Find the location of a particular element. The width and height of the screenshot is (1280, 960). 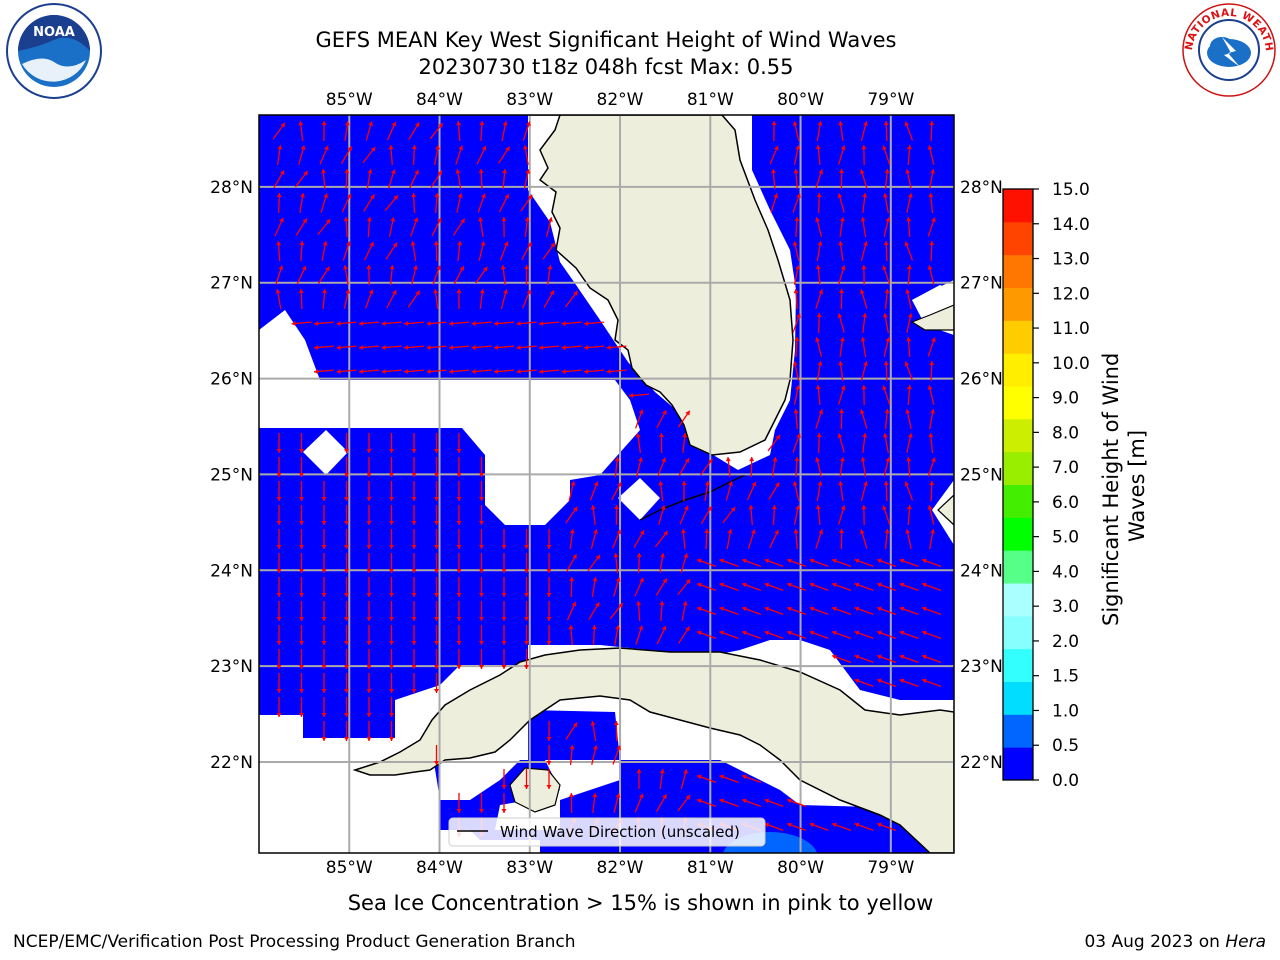

legend-label: Wind Wave Direction (unscaled) is located at coordinates (620, 832).